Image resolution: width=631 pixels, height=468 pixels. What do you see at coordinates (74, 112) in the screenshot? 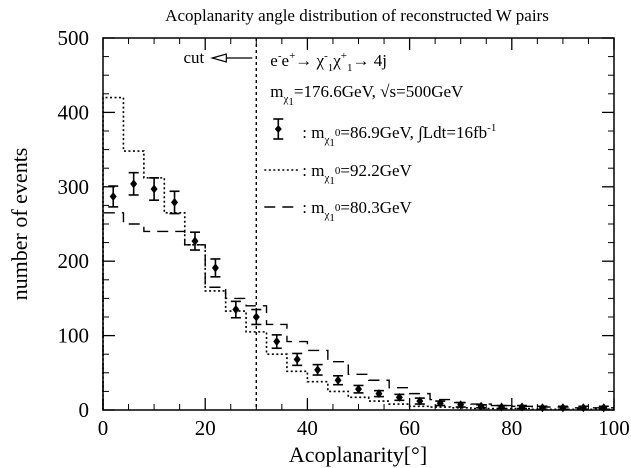
I see `y-tick-label: 400` at bounding box center [74, 112].